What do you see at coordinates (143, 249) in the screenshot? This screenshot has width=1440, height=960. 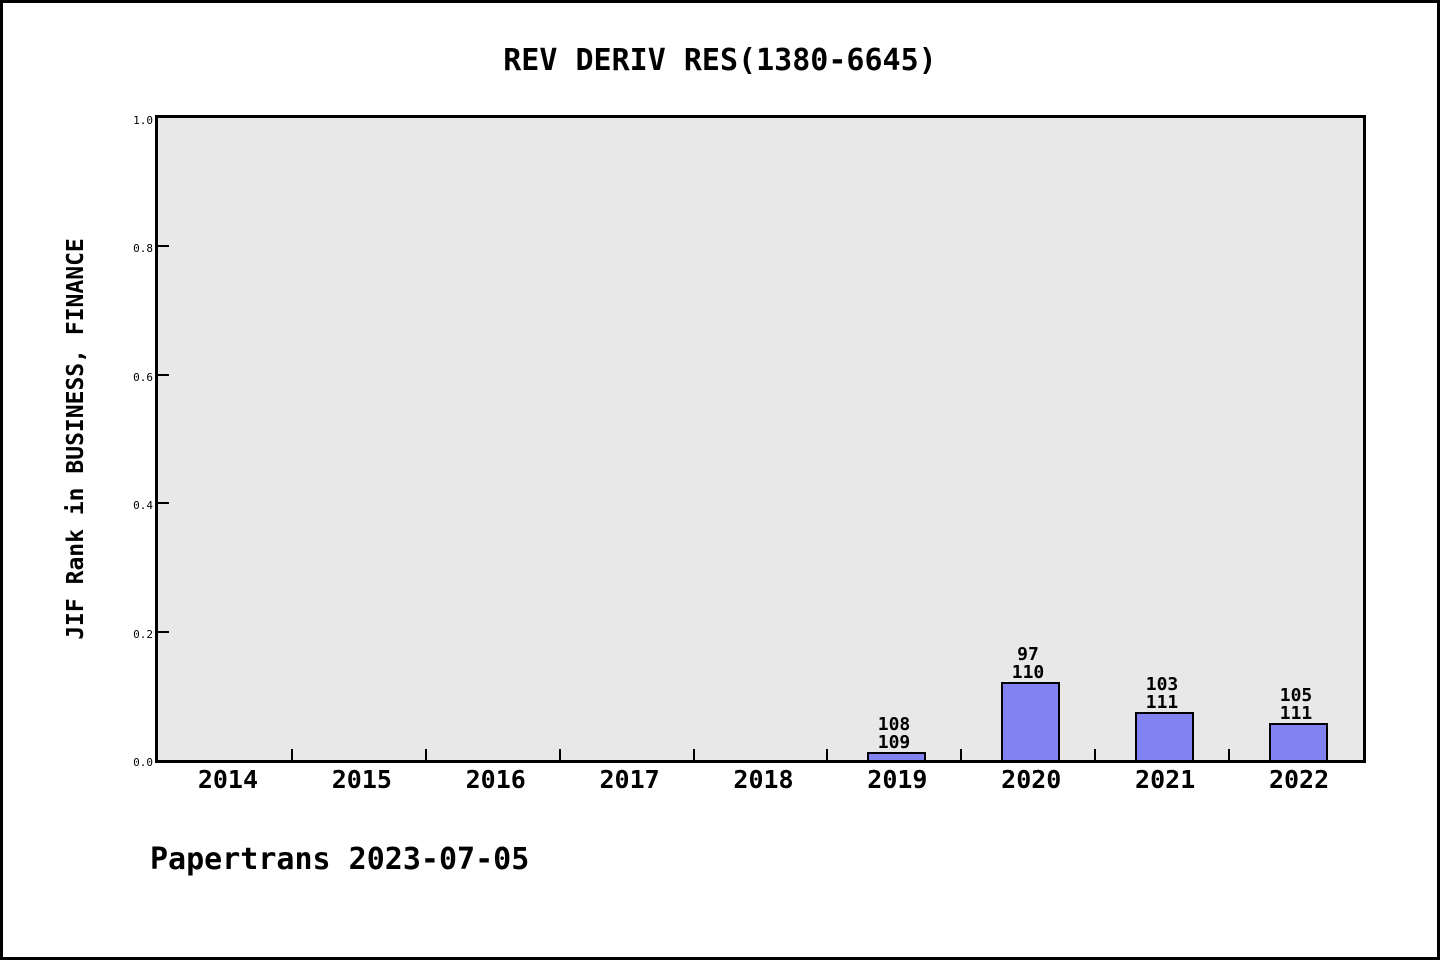 I see `y-tick-label: 0.8` at bounding box center [143, 249].